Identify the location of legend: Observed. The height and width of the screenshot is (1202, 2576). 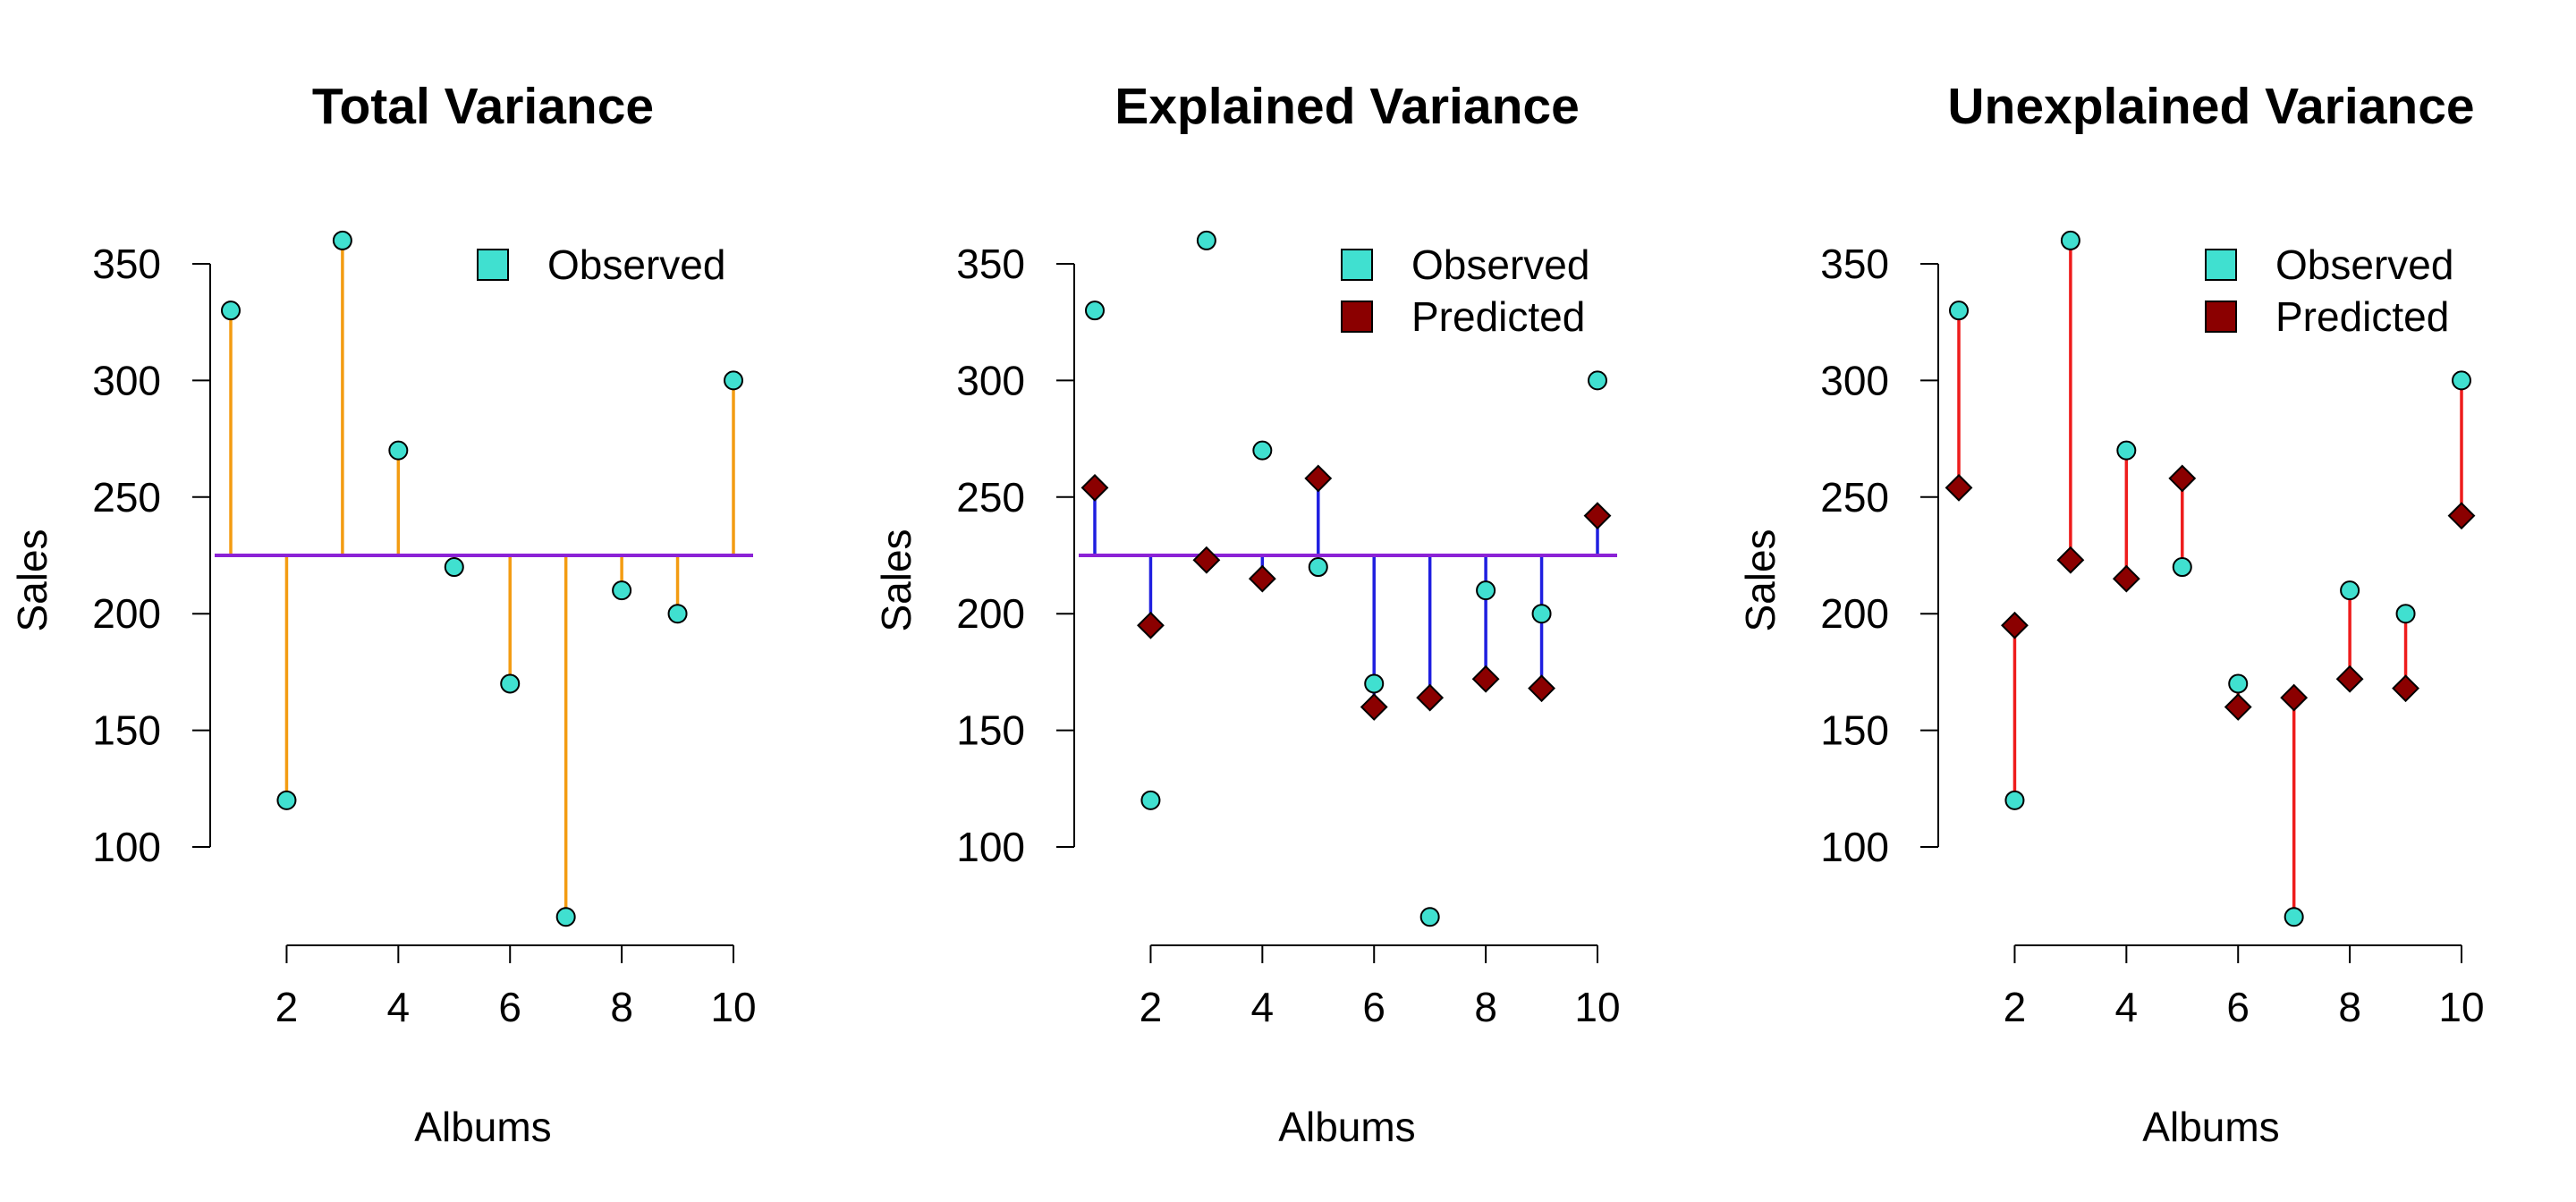
(601, 264).